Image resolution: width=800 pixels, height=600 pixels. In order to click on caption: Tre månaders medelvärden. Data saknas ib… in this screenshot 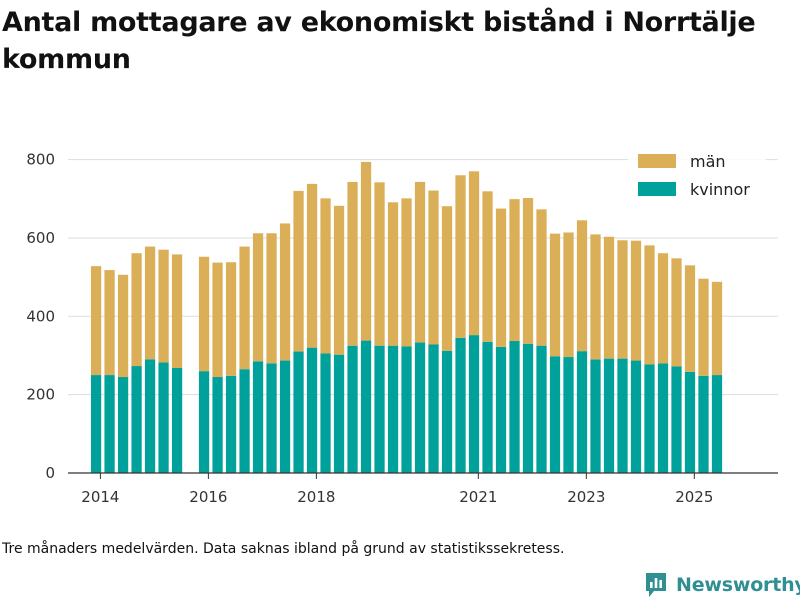, I will do `click(283, 549)`.